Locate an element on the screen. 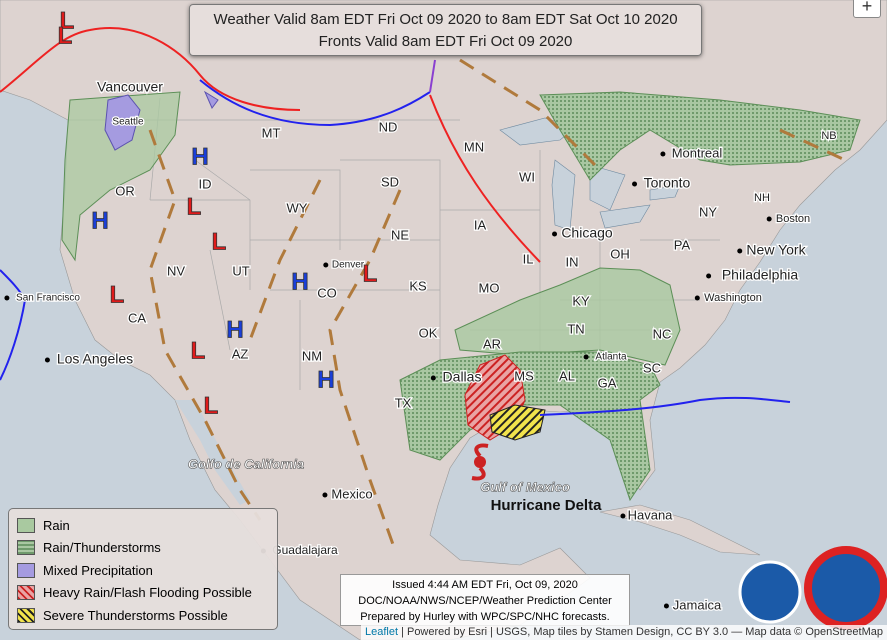 The width and height of the screenshot is (887, 640). place-label: WI is located at coordinates (527, 176).